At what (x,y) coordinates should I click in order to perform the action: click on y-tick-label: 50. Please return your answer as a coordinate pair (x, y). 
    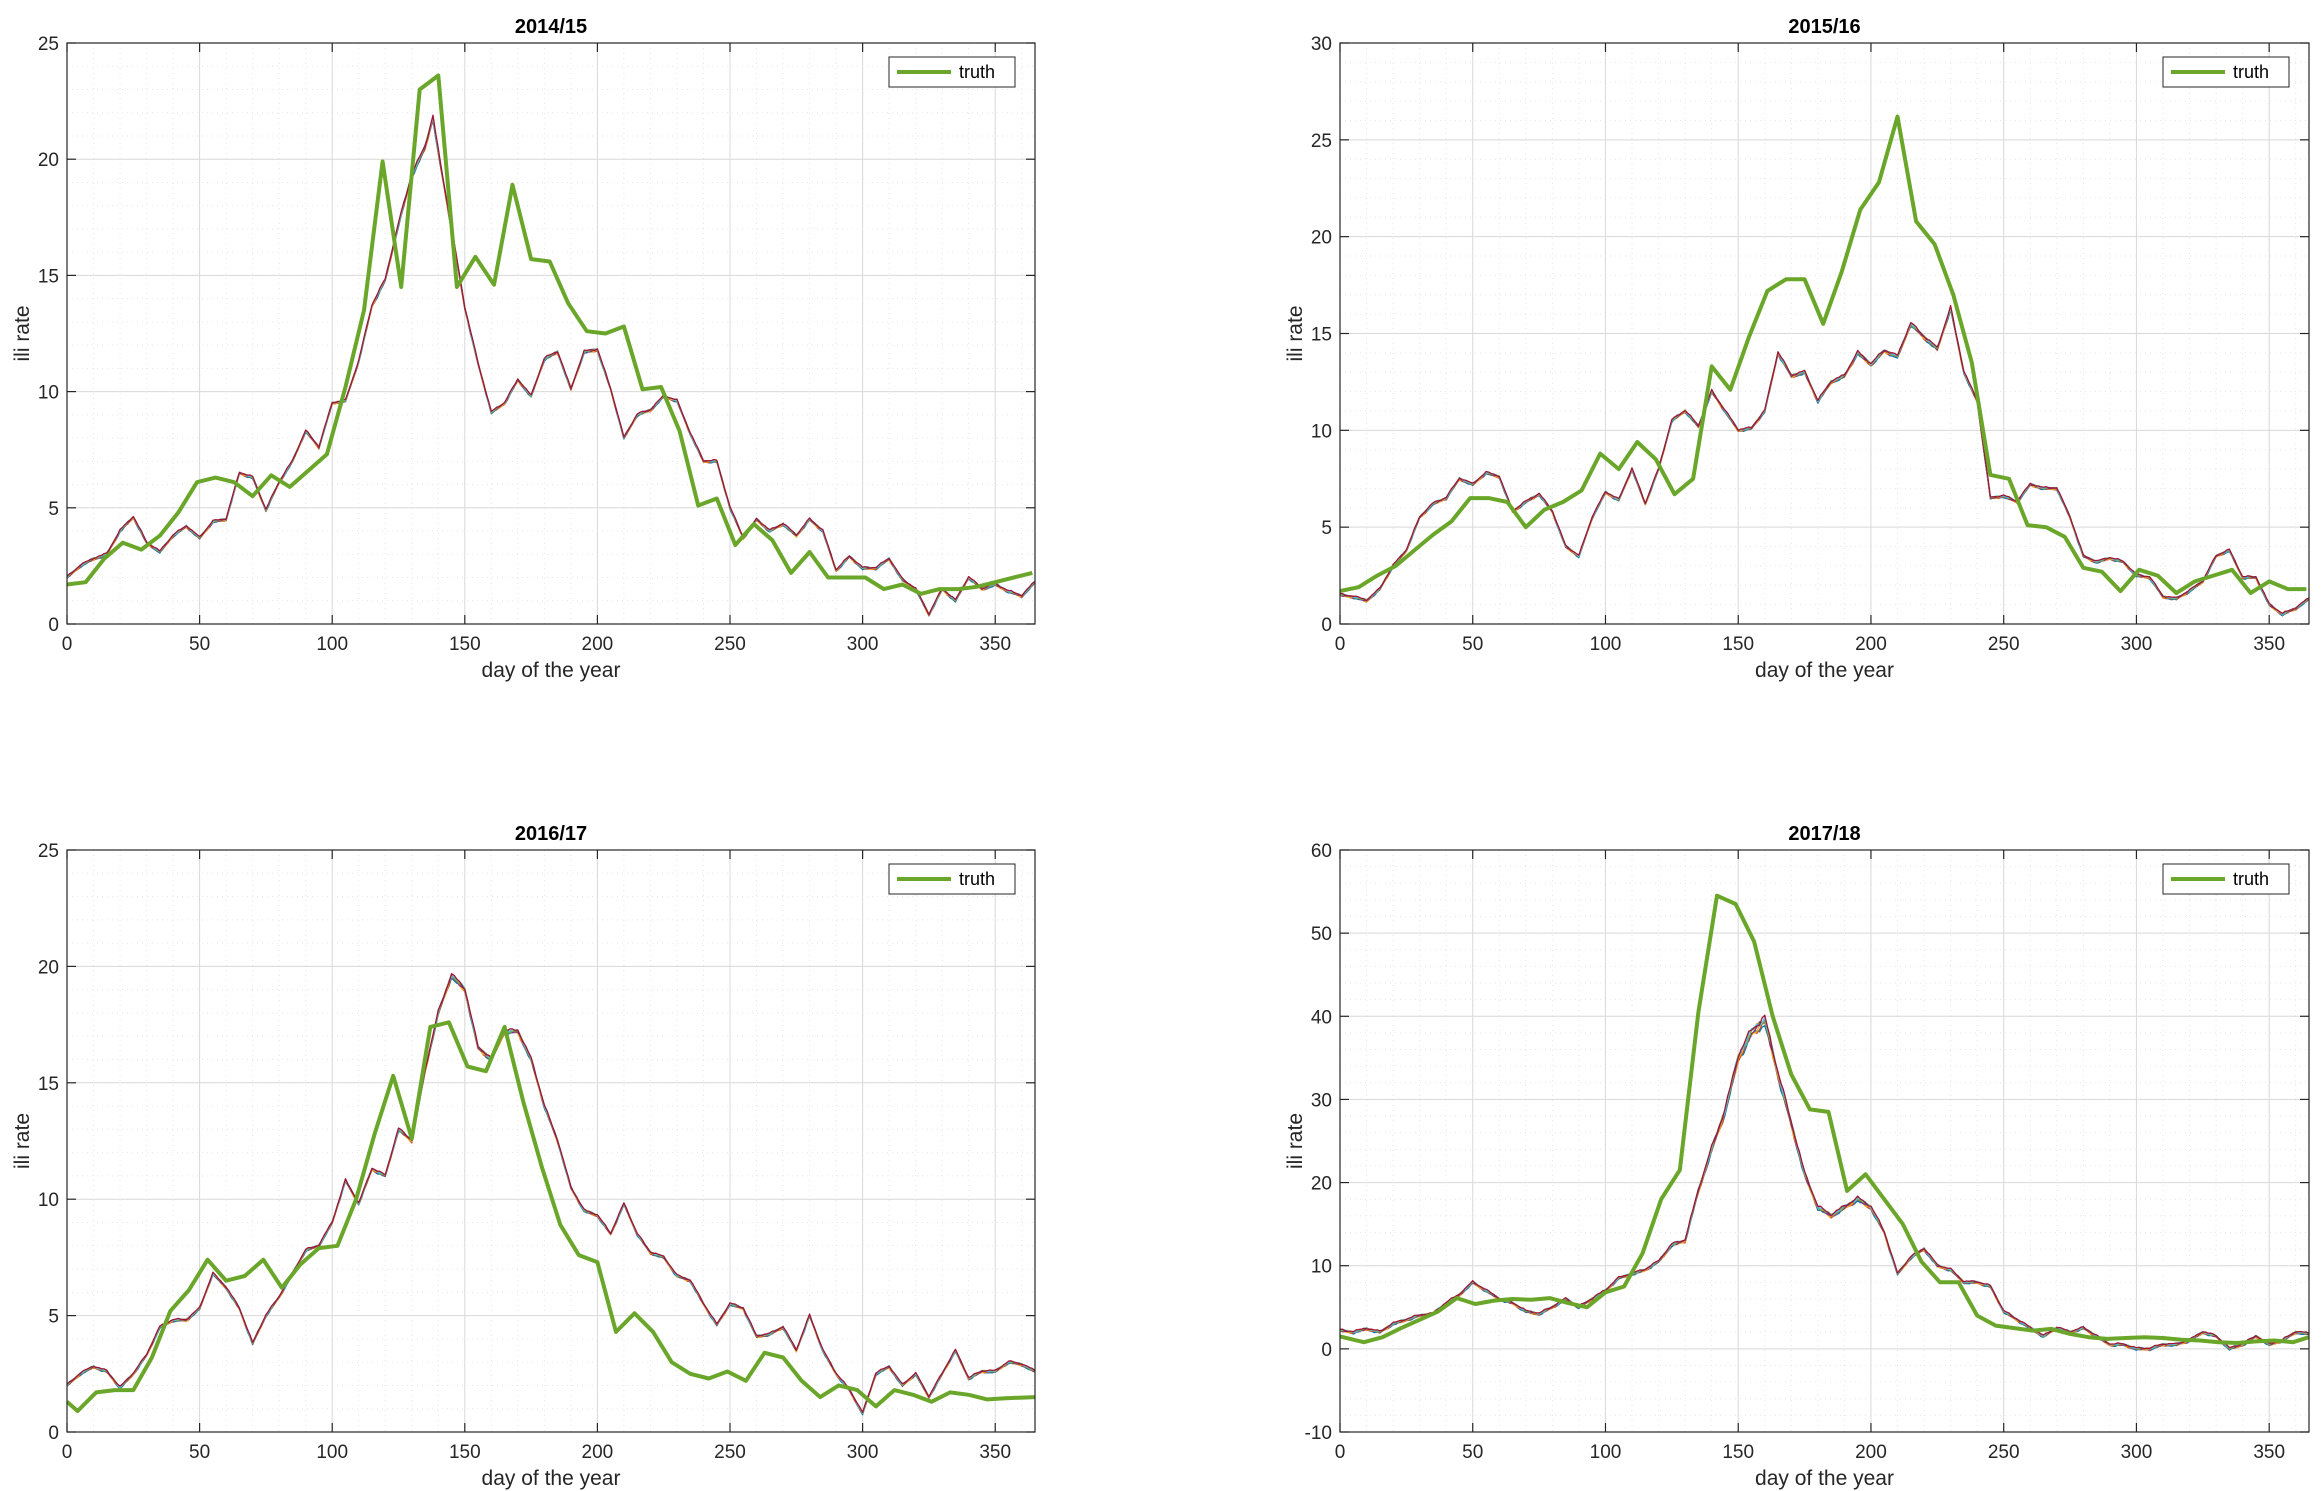
    Looking at the image, I should click on (1321, 934).